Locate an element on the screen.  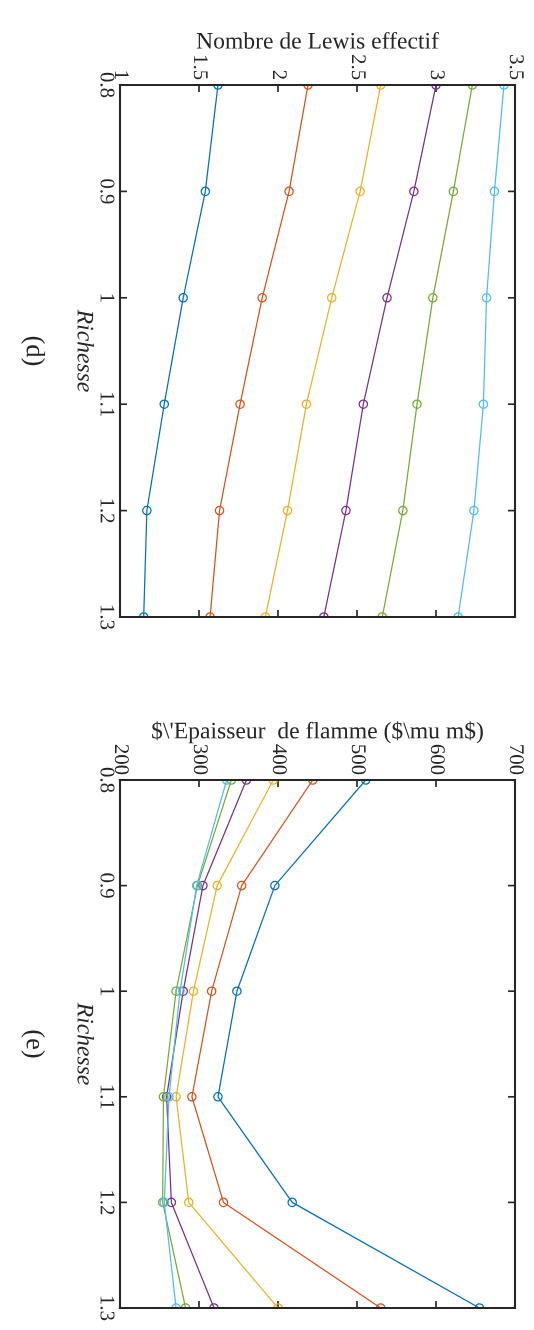
x-tick-label: 1.5 is located at coordinates (200, 67).